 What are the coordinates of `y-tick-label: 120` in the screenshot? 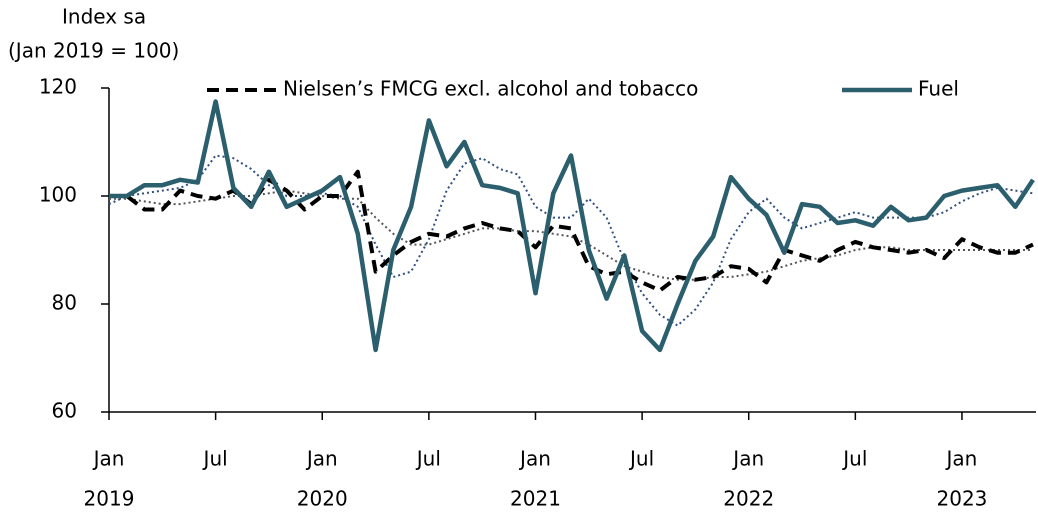 It's located at (58, 87).